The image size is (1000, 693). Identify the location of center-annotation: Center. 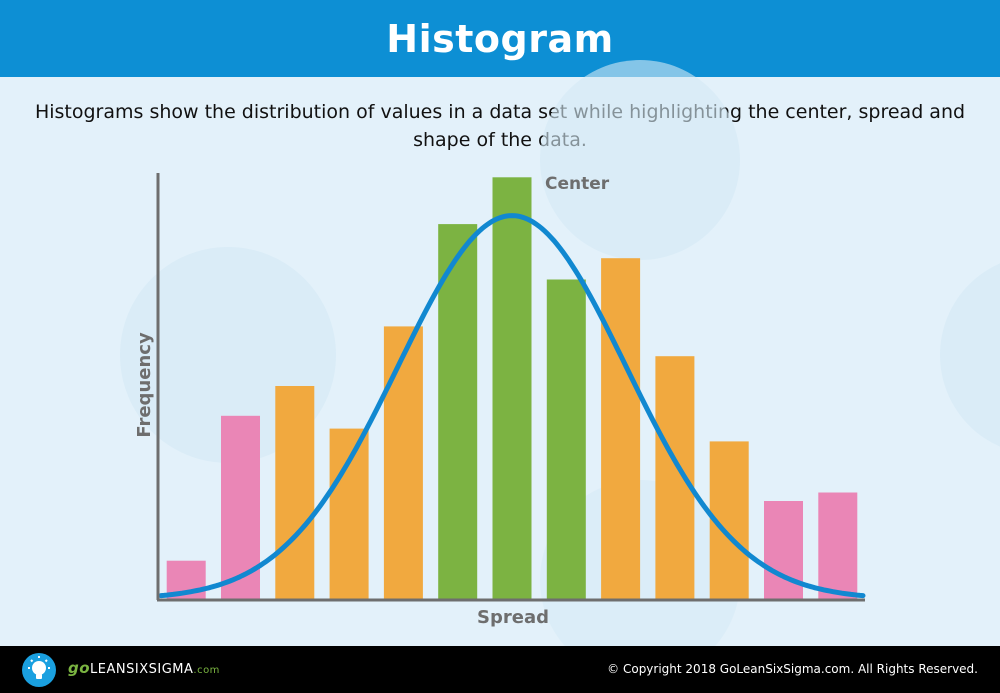
(577, 184).